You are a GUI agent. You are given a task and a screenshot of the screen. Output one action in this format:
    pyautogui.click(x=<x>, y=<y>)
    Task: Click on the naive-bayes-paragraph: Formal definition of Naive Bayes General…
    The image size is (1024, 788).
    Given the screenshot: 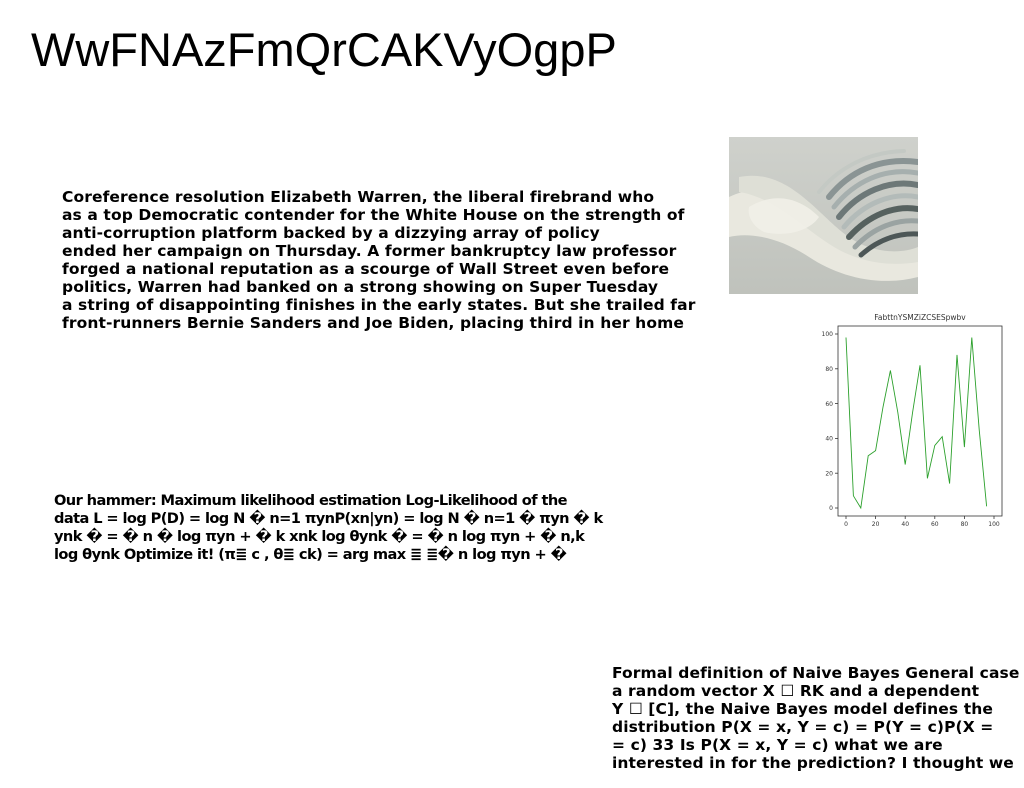 What is the action you would take?
    pyautogui.click(x=815, y=718)
    